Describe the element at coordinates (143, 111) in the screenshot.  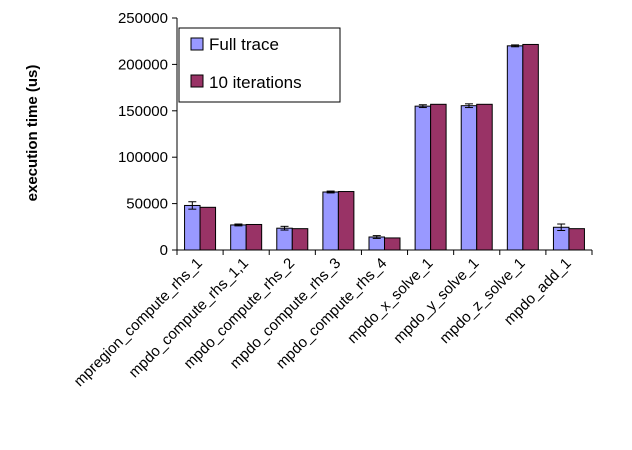
I see `y-tick-label: 150000` at that location.